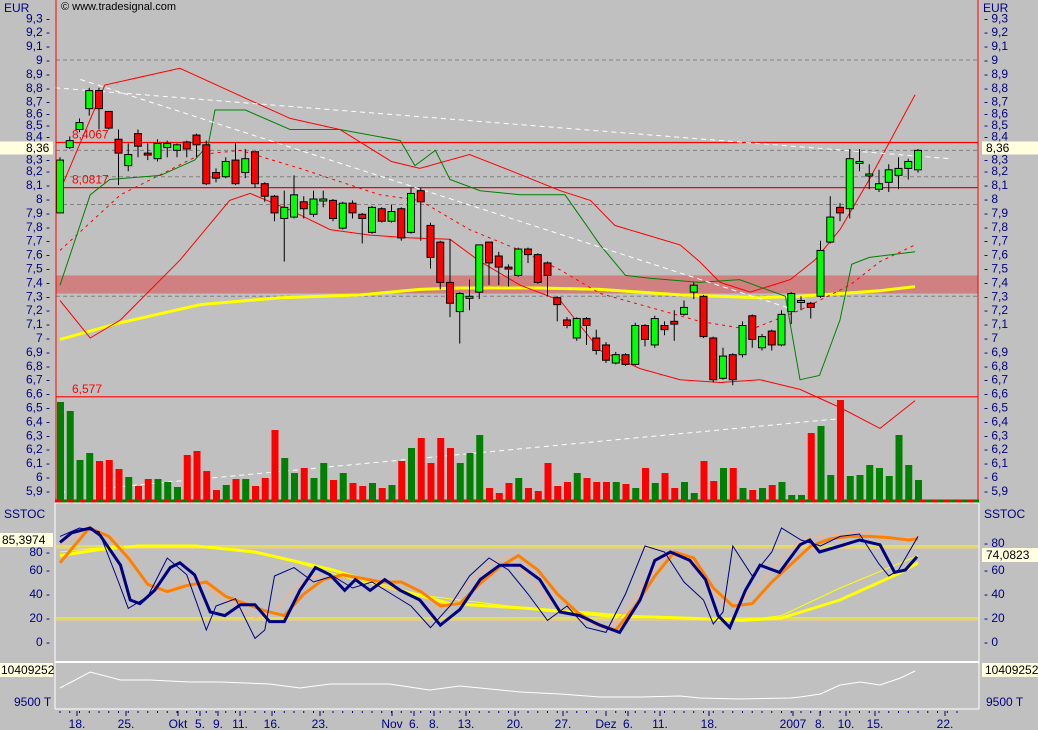 This screenshot has height=730, width=1038. Describe the element at coordinates (38, 102) in the screenshot. I see `price-axis-label-left: 8,7 -` at that location.